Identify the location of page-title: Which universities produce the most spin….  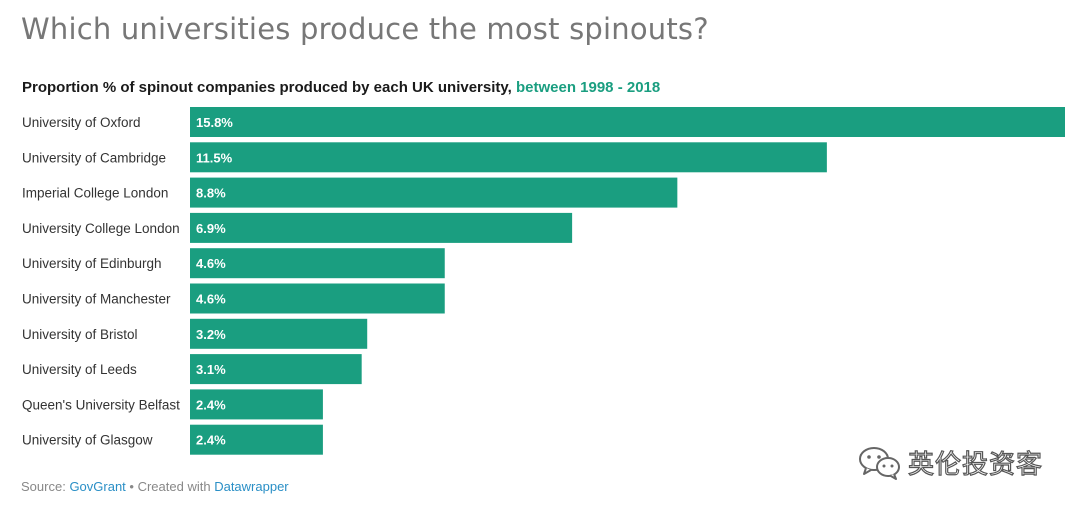
(365, 29).